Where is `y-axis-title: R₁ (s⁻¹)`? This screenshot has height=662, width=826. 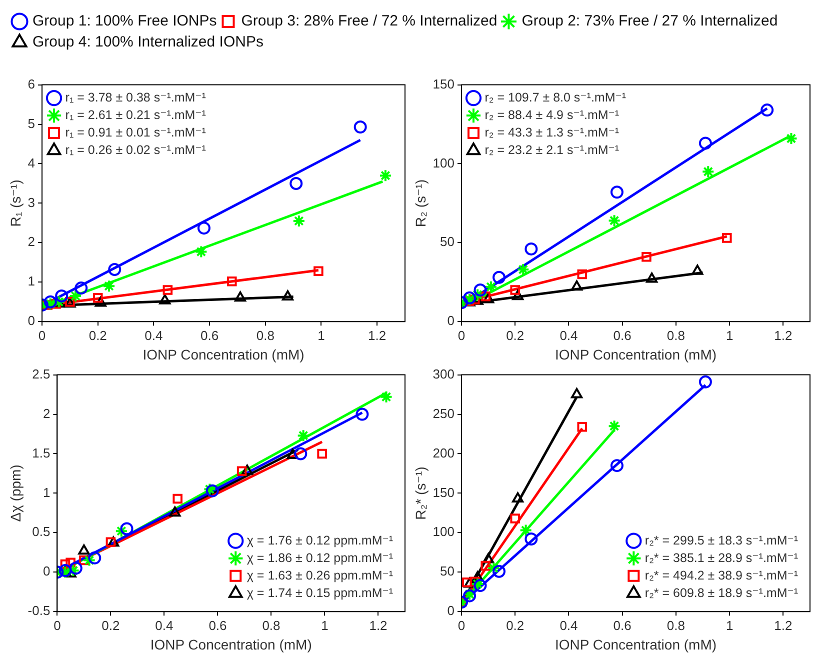
y-axis-title: R₁ (s⁻¹) is located at coordinates (15, 203).